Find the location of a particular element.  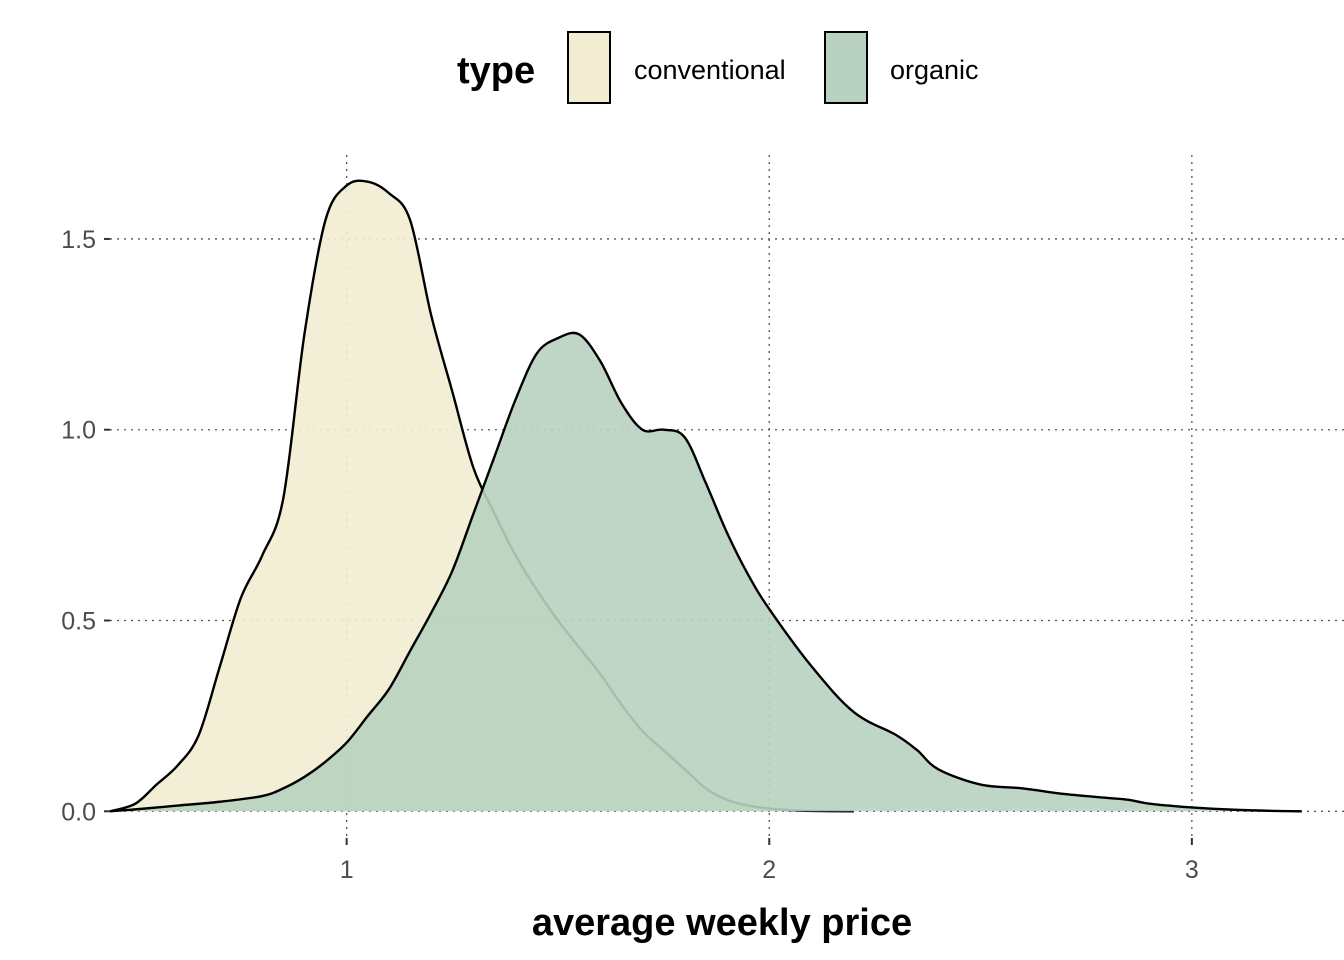

legend-title: type is located at coordinates (496, 71).